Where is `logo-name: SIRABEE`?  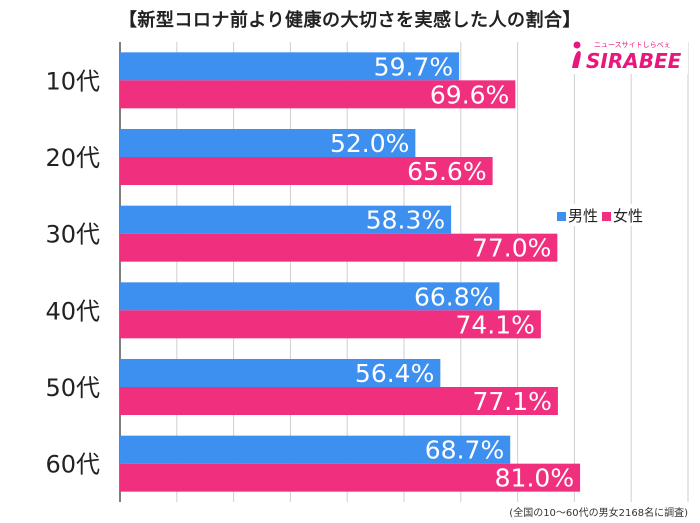
logo-name: SIRABEE is located at coordinates (634, 61).